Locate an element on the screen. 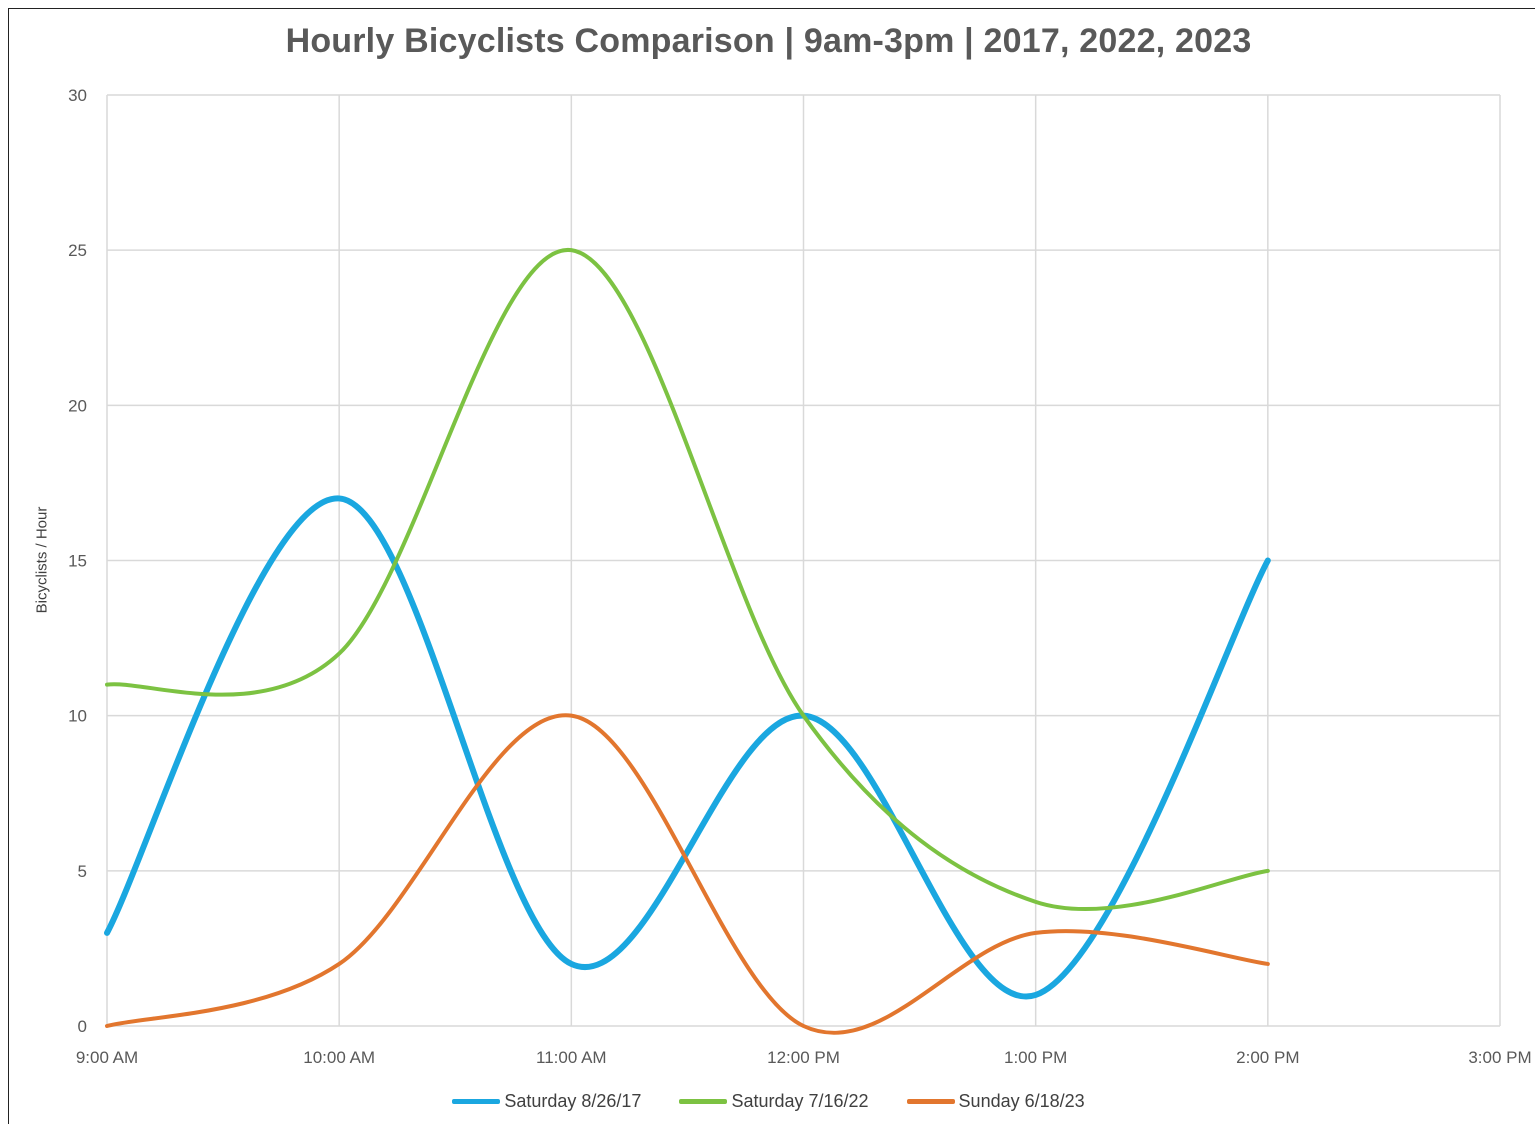 The image size is (1537, 1126). legend-label: Sunday 6/18/23 is located at coordinates (1021, 1101).